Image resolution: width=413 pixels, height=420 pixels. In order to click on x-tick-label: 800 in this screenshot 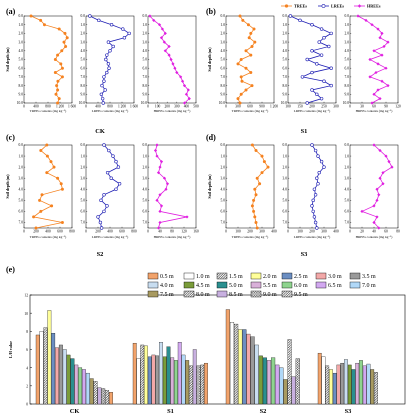, I will do `click(134, 232)`.